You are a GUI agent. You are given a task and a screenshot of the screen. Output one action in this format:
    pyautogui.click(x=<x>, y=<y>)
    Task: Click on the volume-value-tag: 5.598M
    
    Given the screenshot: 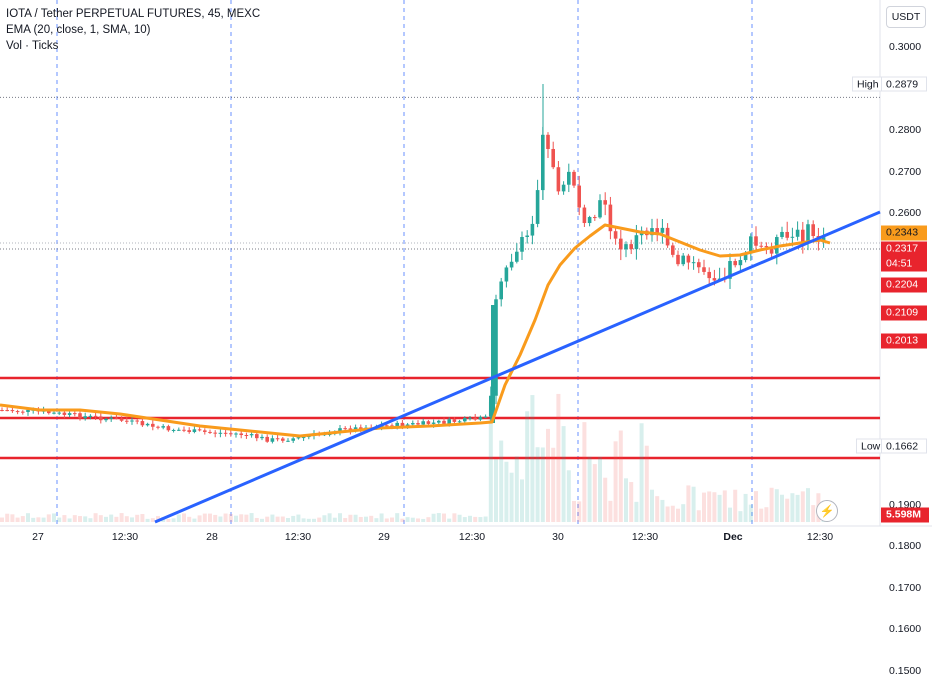 What is the action you would take?
    pyautogui.click(x=905, y=515)
    